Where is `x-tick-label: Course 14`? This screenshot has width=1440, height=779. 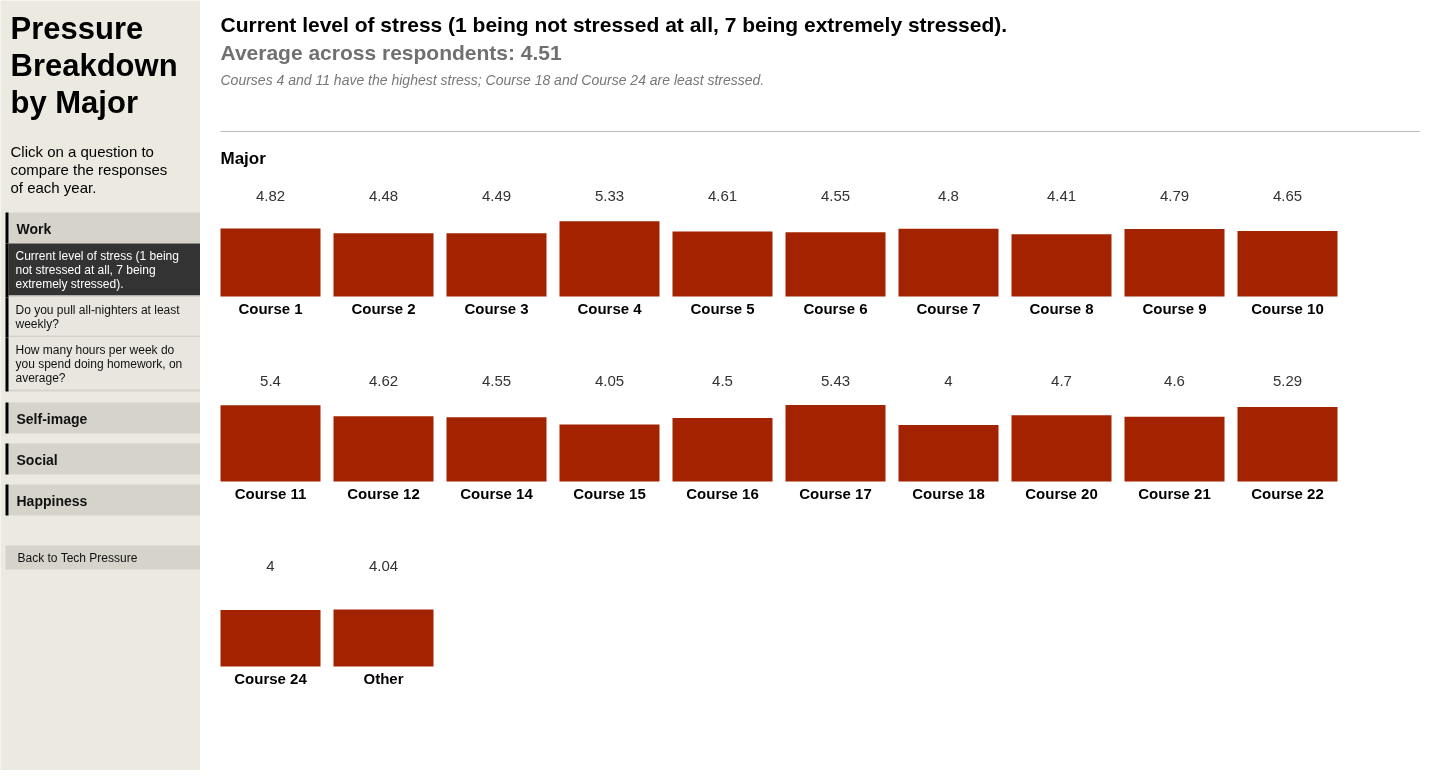 x-tick-label: Course 14 is located at coordinates (497, 493).